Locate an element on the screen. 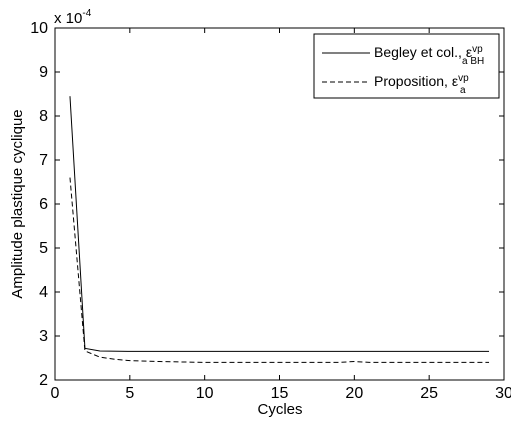  legend-label-begley: Begley et col., εvp is located at coordinates (428, 52).